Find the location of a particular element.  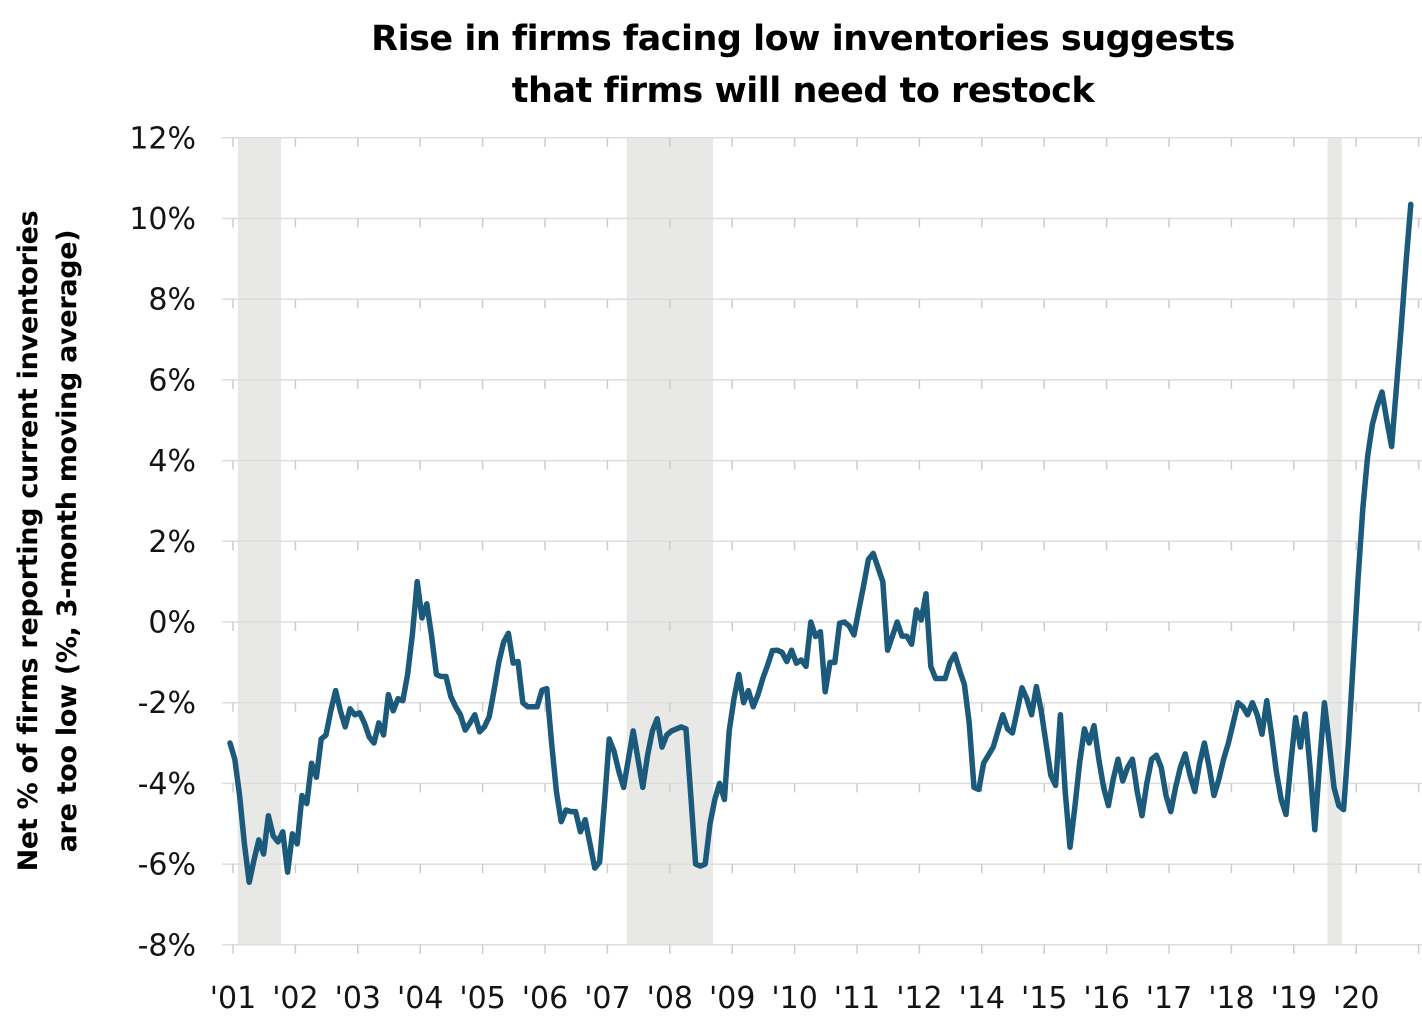

y-tick-label: 8% is located at coordinates (172, 300).